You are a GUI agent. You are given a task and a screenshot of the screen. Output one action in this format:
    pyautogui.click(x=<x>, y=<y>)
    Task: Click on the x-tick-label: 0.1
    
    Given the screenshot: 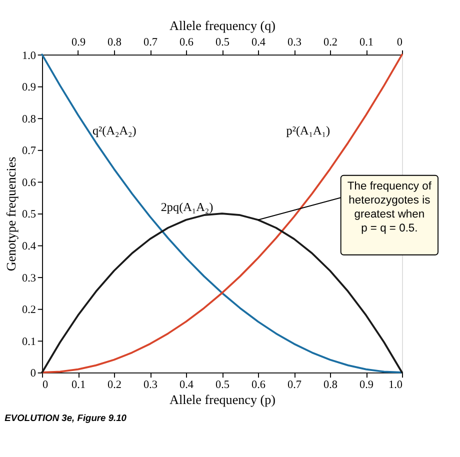 What is the action you would take?
    pyautogui.click(x=79, y=384)
    